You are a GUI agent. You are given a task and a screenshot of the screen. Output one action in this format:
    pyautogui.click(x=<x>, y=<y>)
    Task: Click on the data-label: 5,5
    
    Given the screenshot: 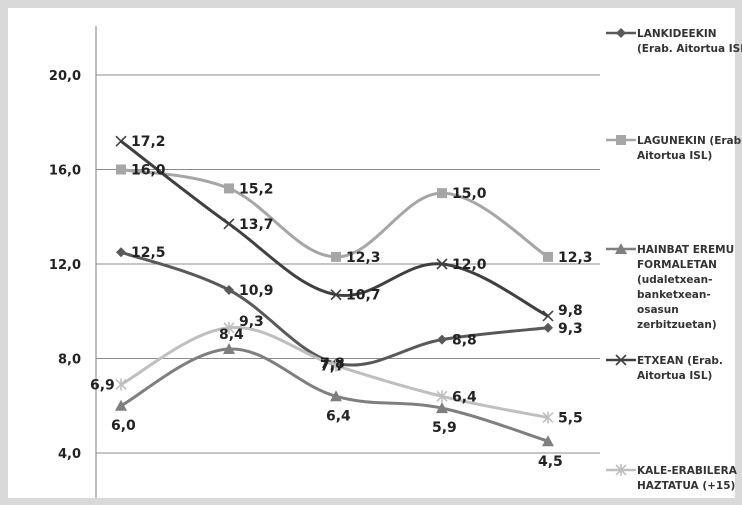 What is the action you would take?
    pyautogui.click(x=570, y=419)
    